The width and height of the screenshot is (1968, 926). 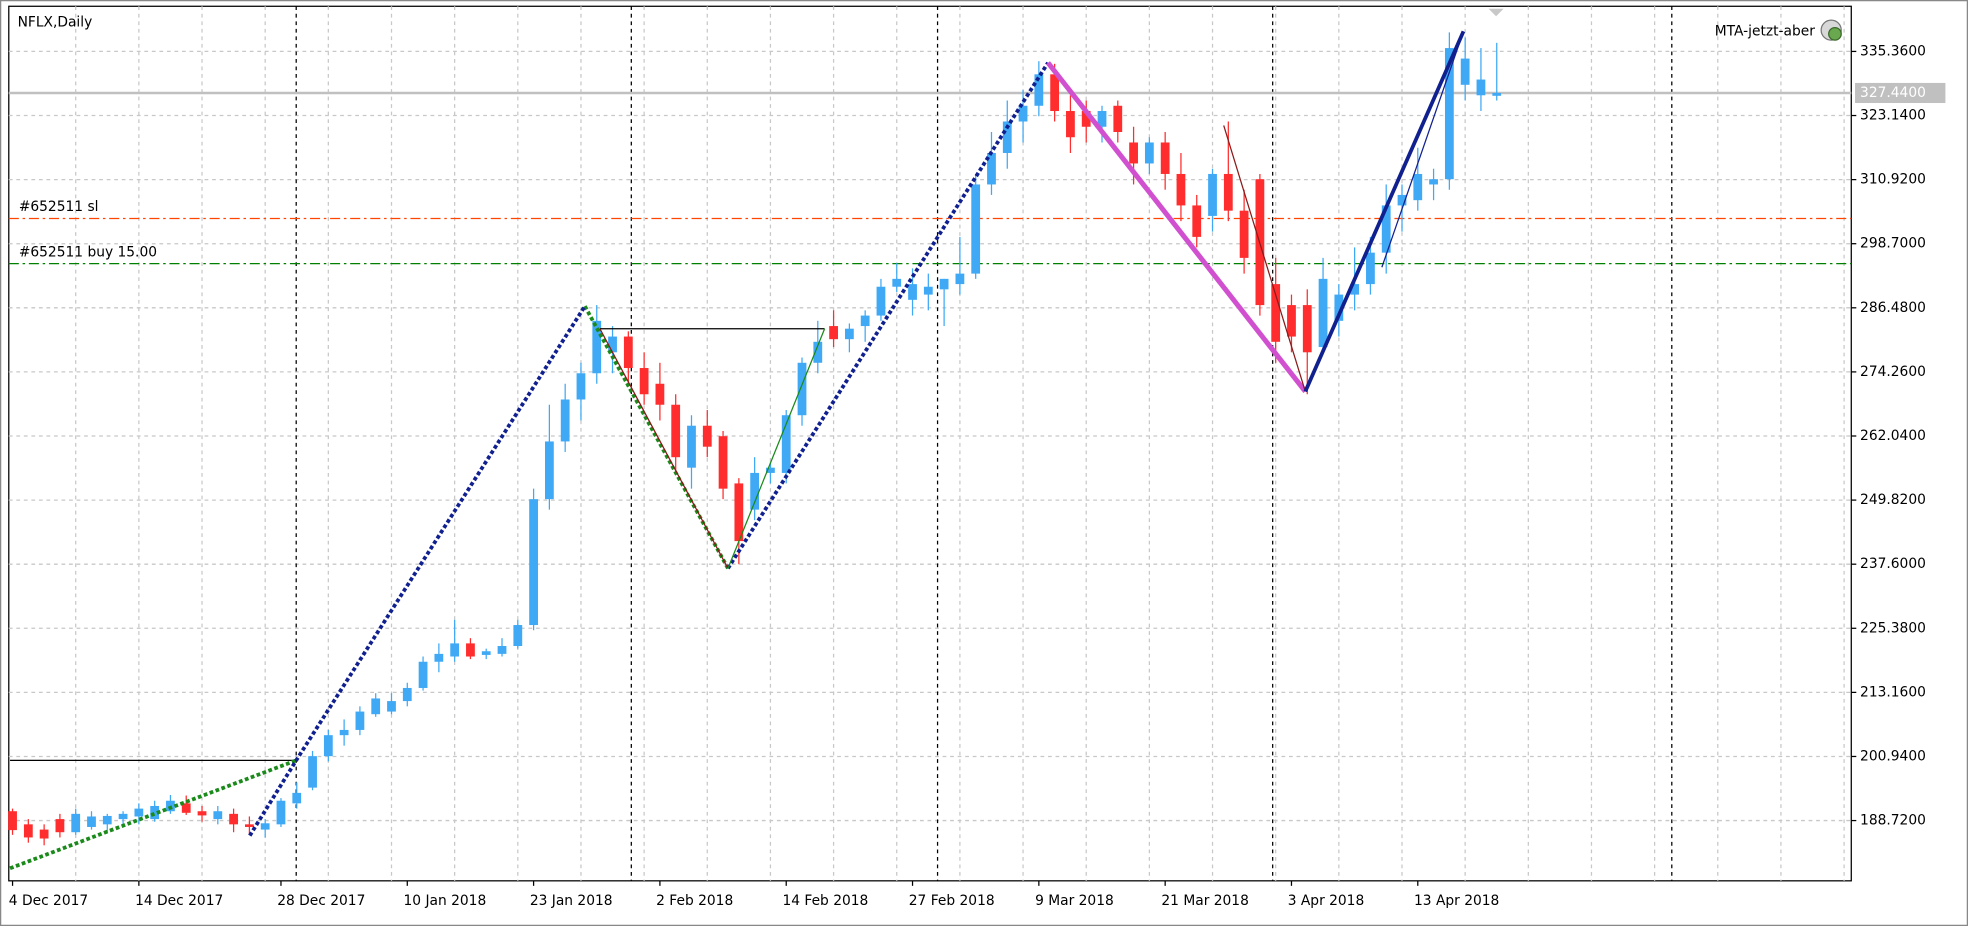 I want to click on x-tick-label: 9 Mar 2018, so click(x=1074, y=901).